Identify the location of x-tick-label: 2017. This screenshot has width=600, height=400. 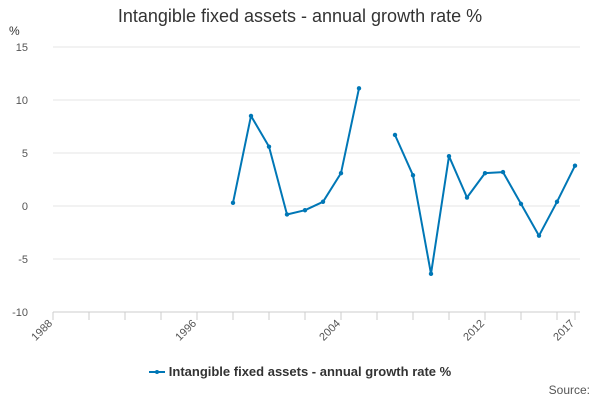
(564, 331).